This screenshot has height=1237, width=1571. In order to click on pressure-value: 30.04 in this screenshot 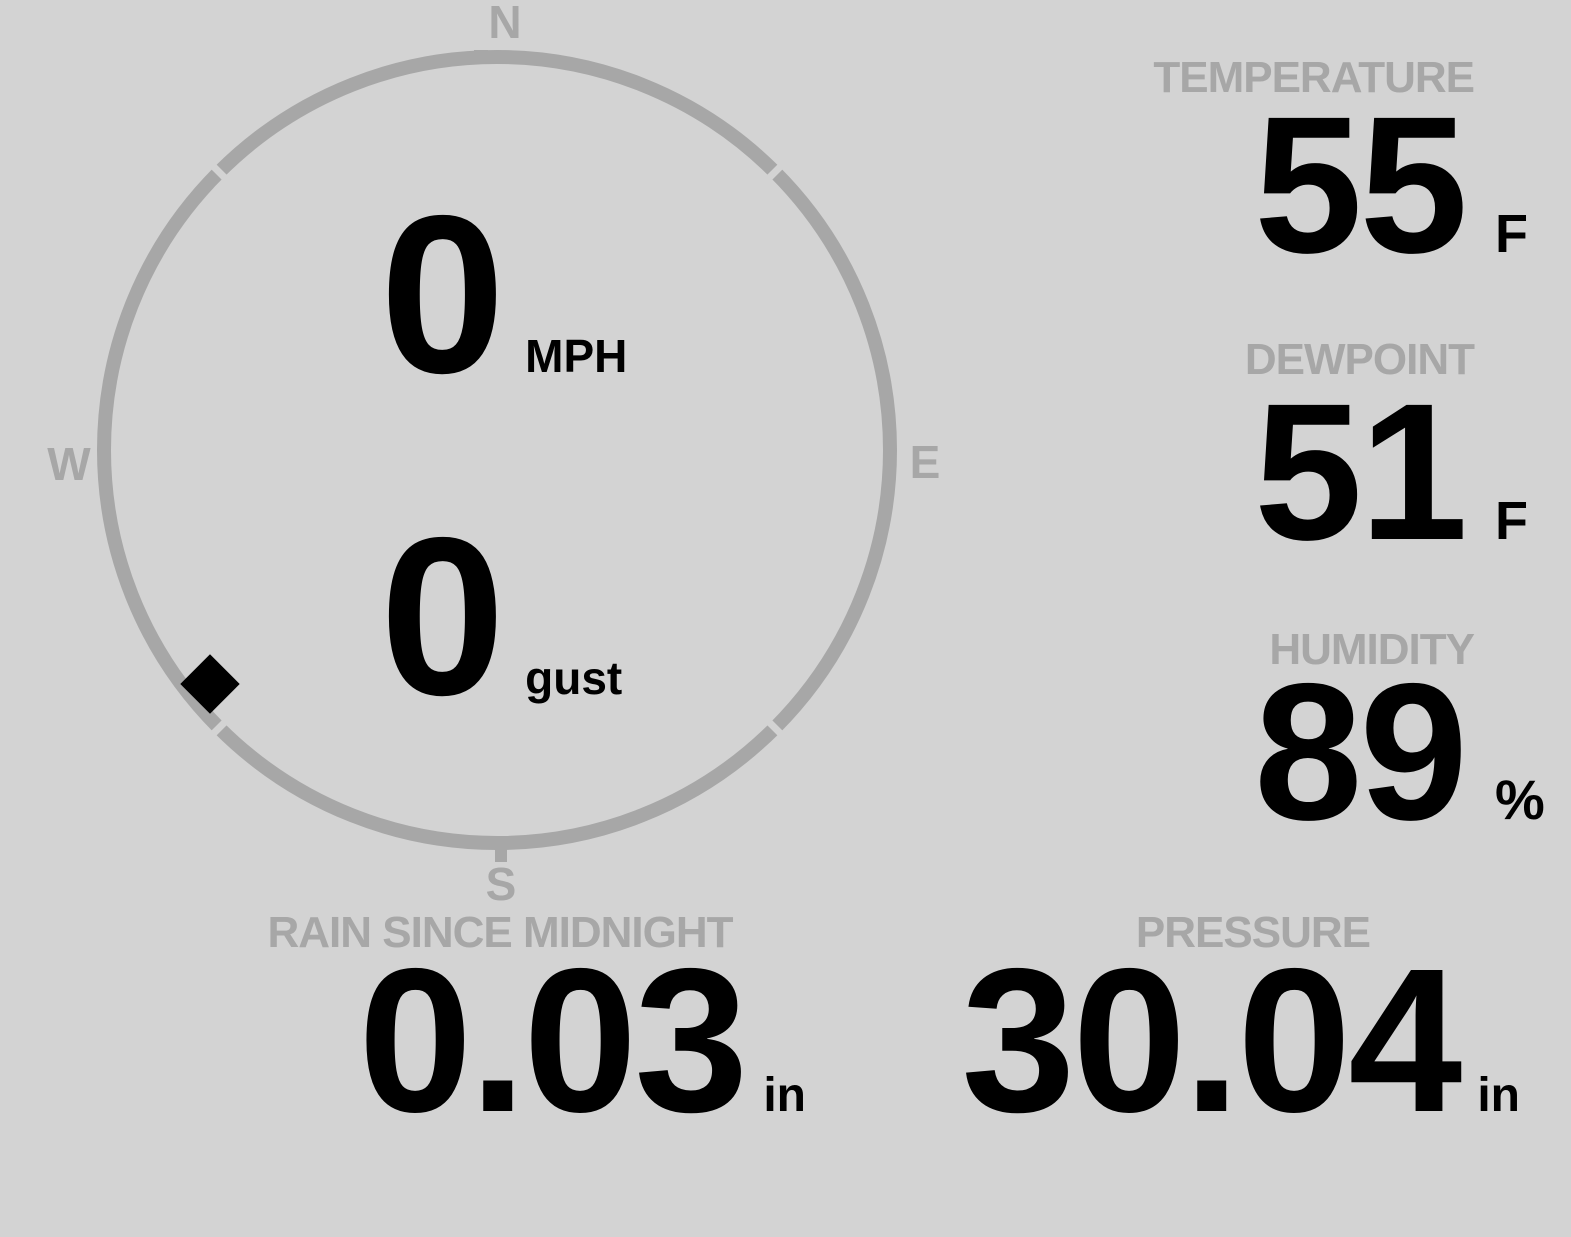, I will do `click(1211, 1040)`.